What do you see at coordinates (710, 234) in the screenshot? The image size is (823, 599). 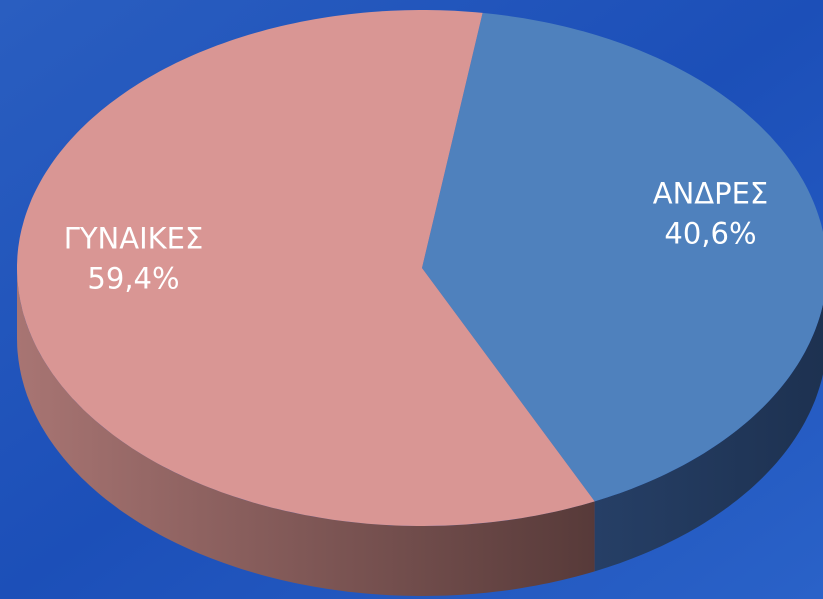 I see `slice-value-label: 40,6%` at bounding box center [710, 234].